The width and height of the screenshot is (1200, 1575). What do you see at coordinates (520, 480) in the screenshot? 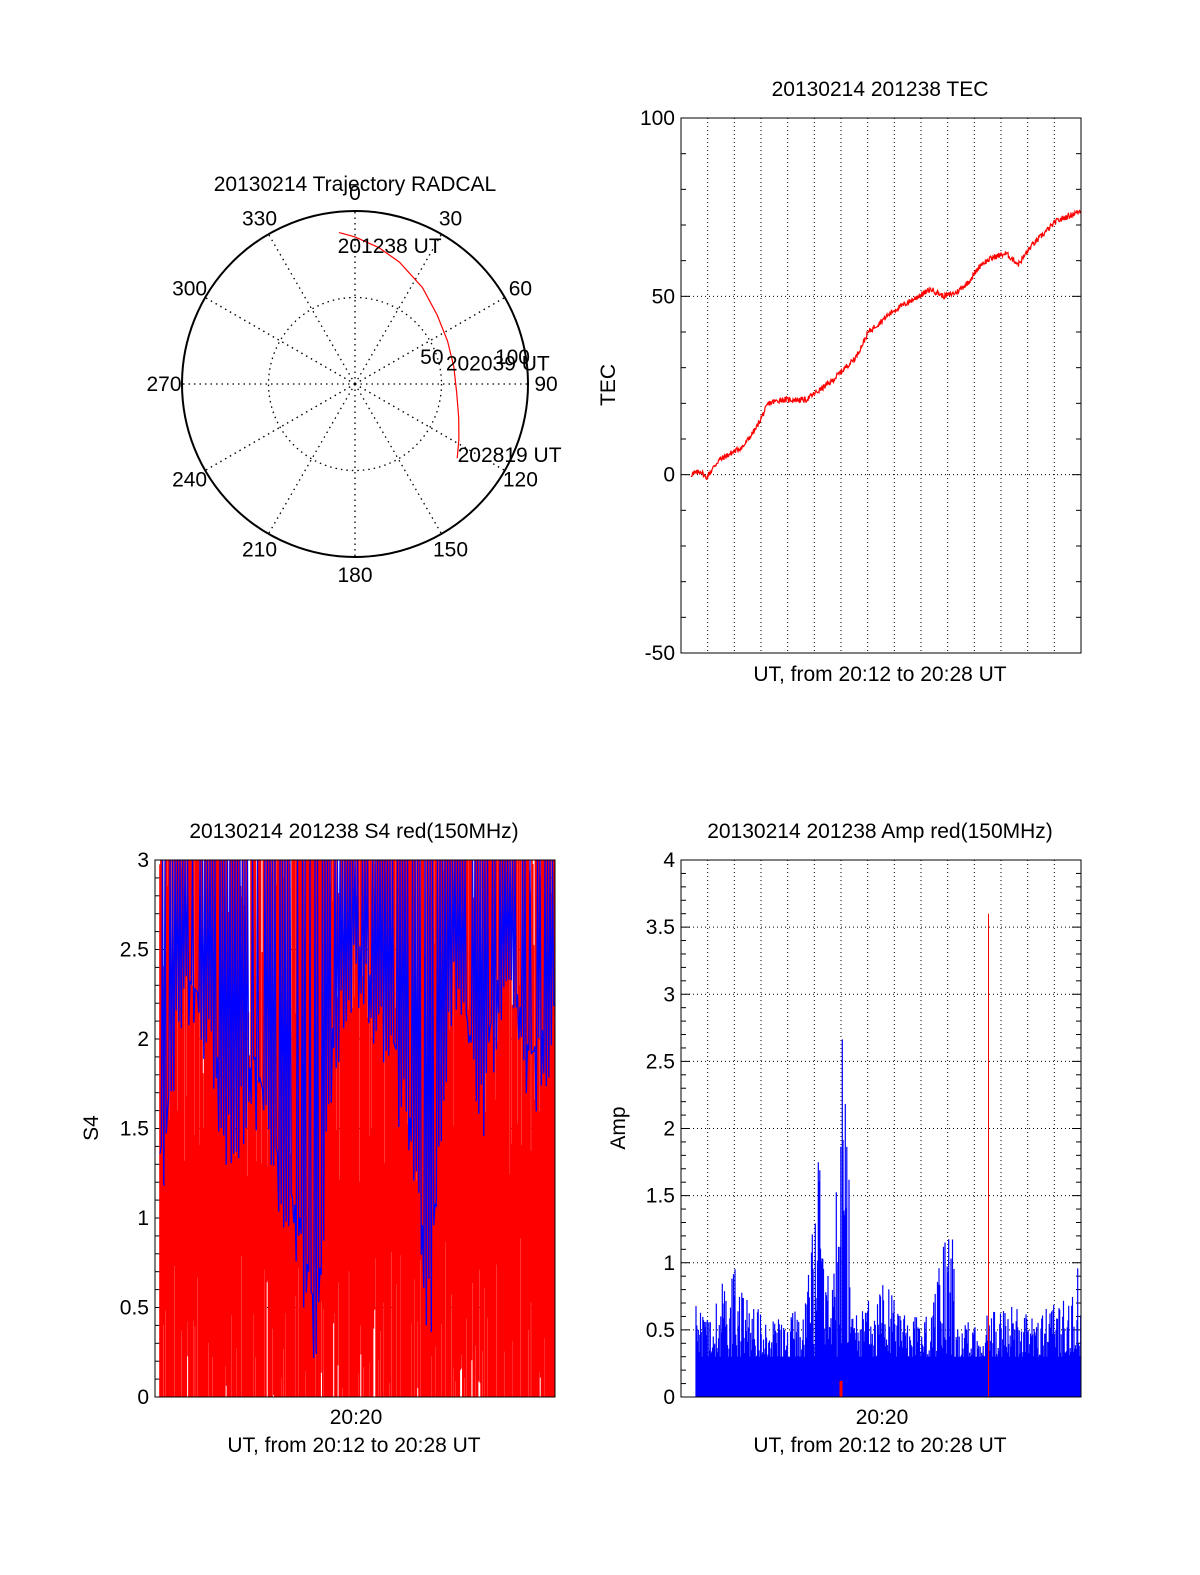
I see `polar-angle-label: 120` at bounding box center [520, 480].